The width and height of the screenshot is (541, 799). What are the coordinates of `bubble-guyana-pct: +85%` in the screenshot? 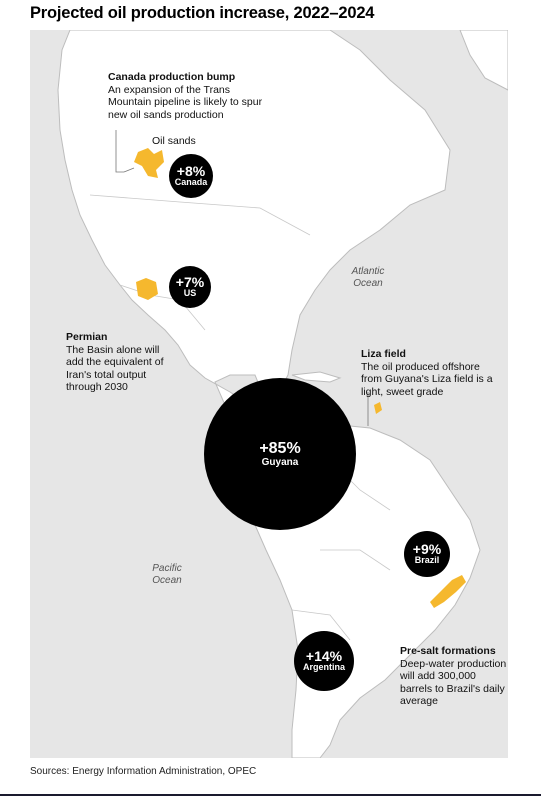 It's located at (280, 448).